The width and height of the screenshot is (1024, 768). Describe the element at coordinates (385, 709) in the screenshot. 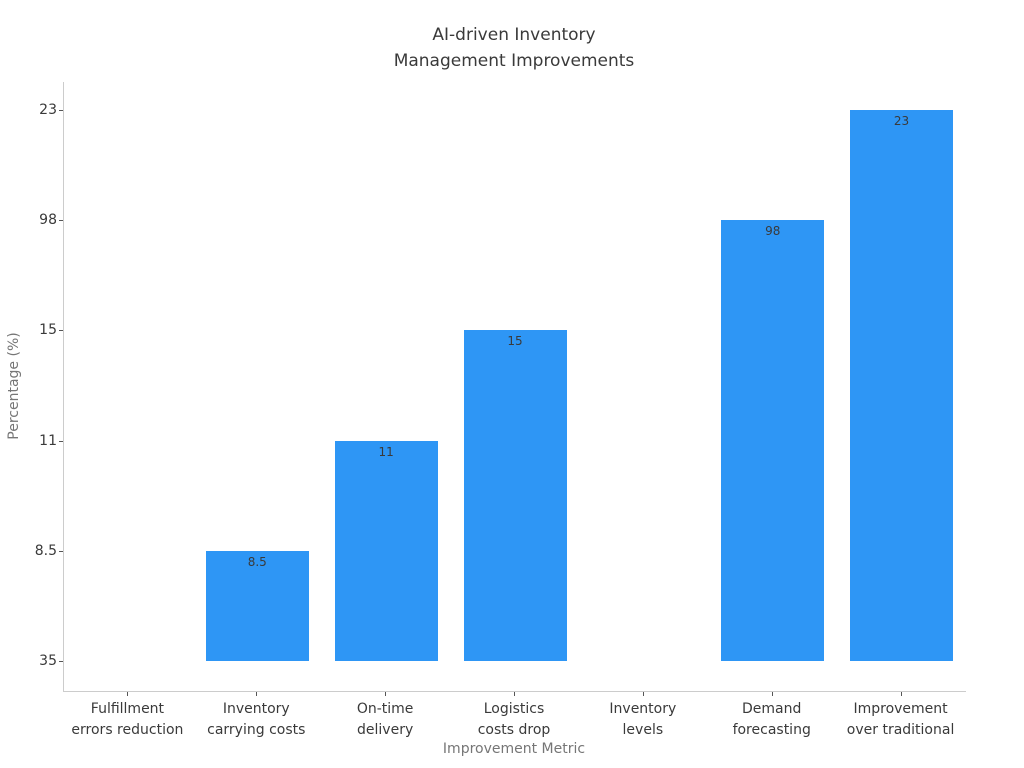

I see `x-tick-label-line-1: On-time` at that location.